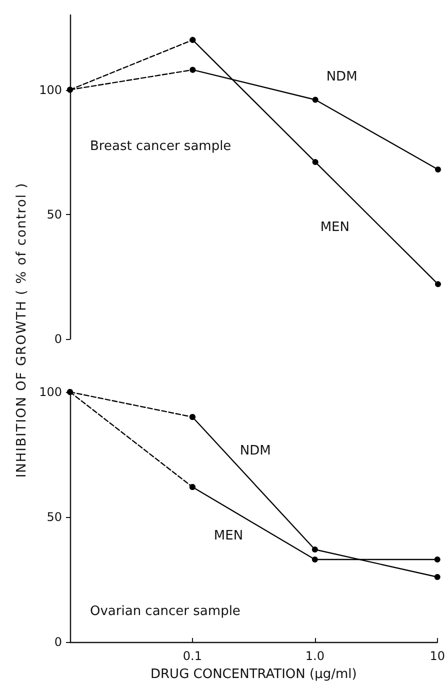 This screenshot has height=690, width=448. Describe the element at coordinates (165, 611) in the screenshot. I see `text: Ovarian cancer sample` at that location.